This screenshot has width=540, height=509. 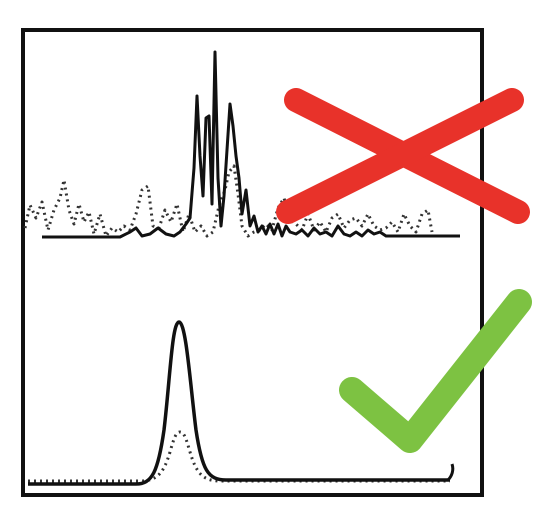 I want to click on top-dotted-trace, so click(x=228, y=201).